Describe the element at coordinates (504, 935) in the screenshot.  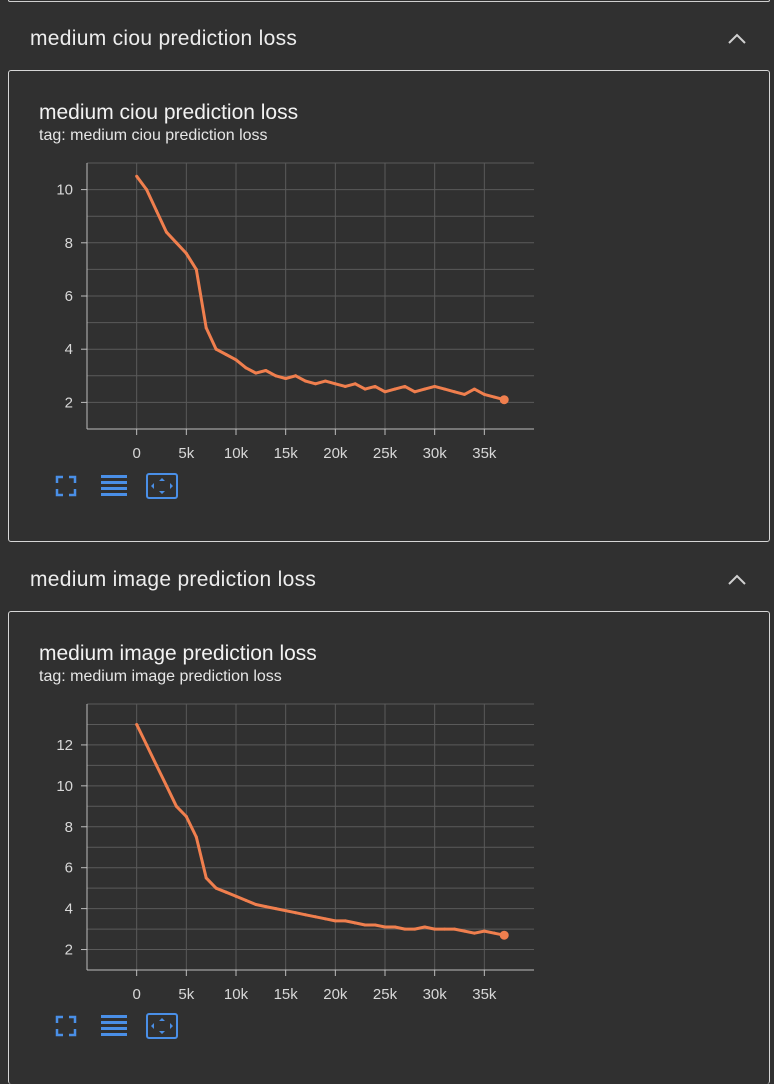
I see `last-point-marker` at that location.